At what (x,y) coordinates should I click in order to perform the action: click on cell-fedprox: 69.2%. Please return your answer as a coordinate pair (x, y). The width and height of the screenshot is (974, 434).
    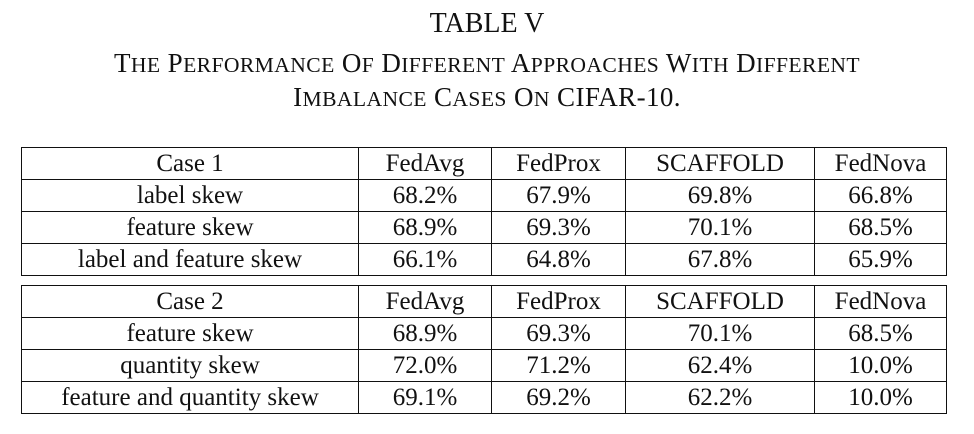
    Looking at the image, I should click on (558, 397).